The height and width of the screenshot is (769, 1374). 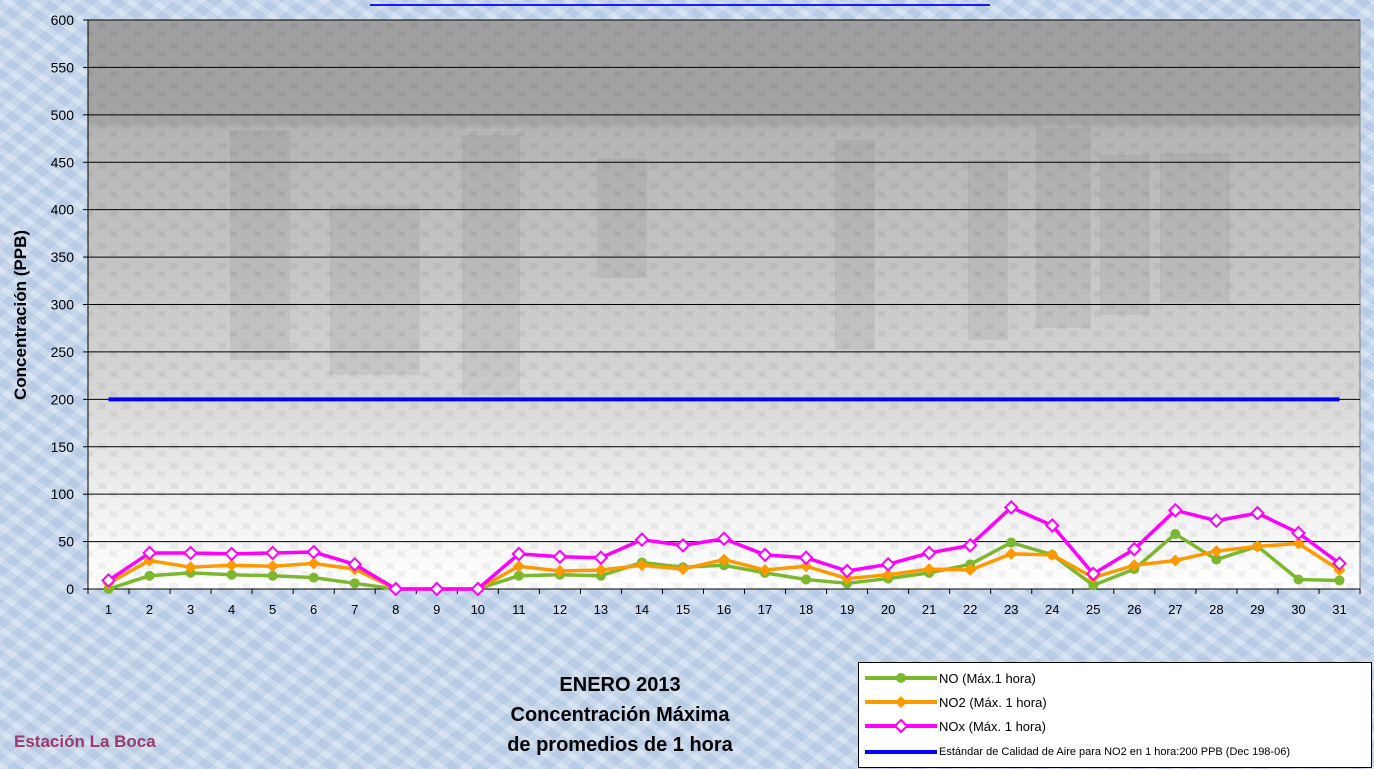 What do you see at coordinates (63, 162) in the screenshot?
I see `y-tick-label: 450` at bounding box center [63, 162].